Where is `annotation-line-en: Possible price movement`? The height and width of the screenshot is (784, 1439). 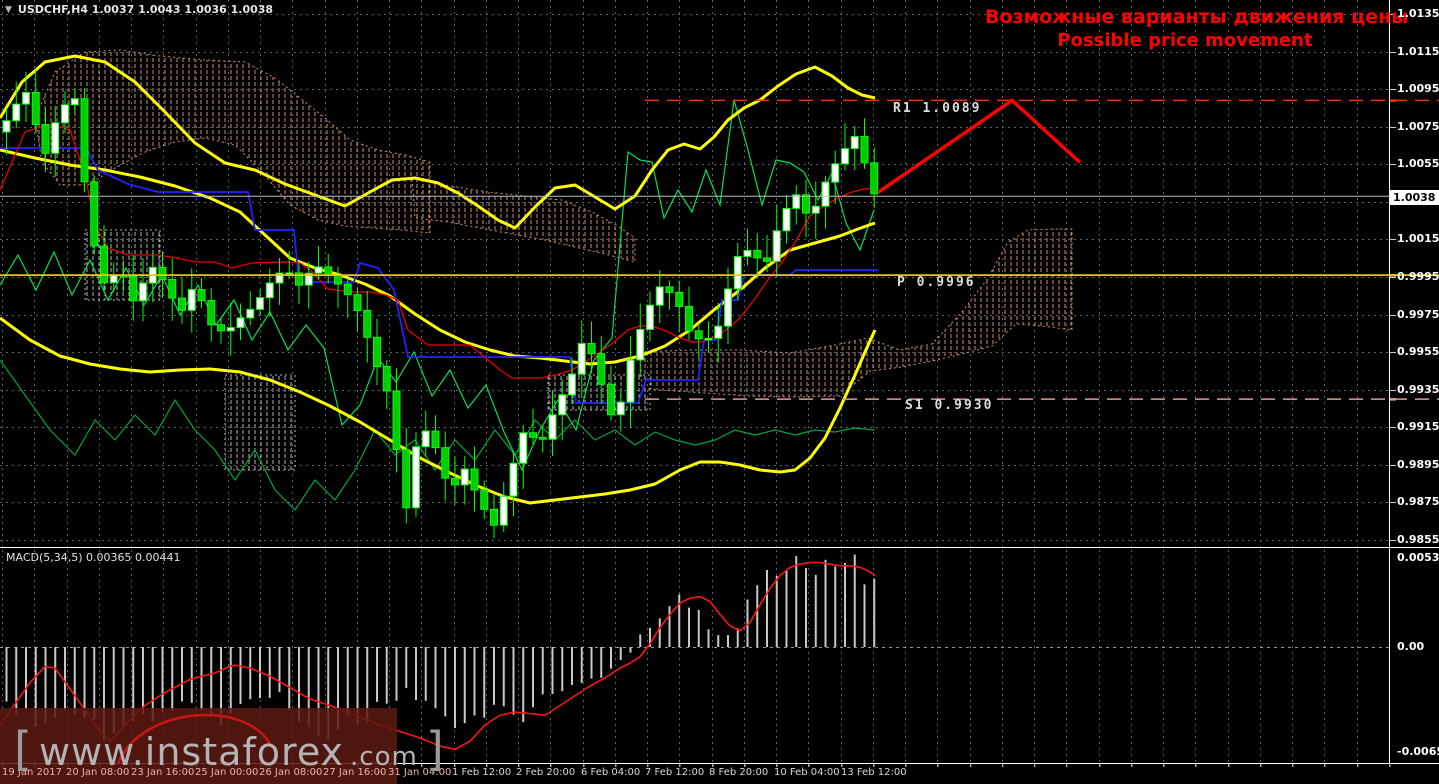 annotation-line-en: Possible price movement is located at coordinates (1185, 40).